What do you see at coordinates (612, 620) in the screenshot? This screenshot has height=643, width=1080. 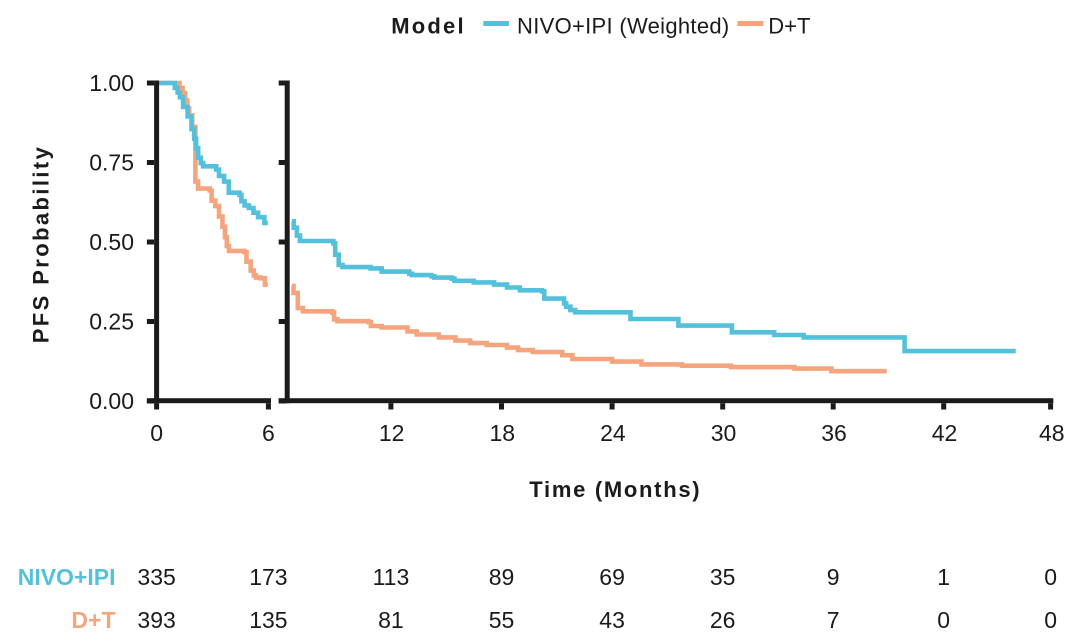 I see `svg-text: 43` at bounding box center [612, 620].